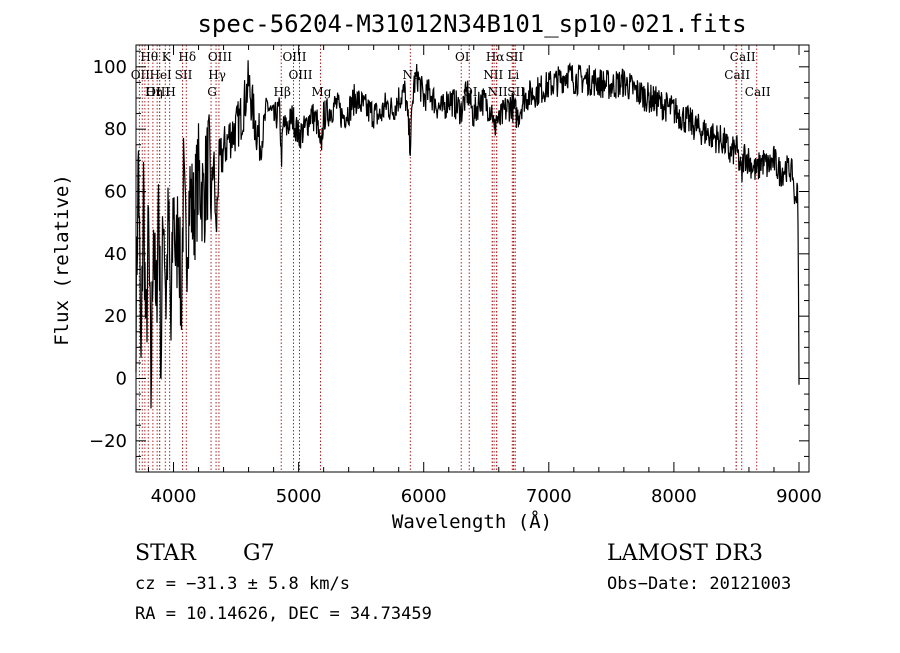 The height and width of the screenshot is (653, 900). I want to click on x-tick-label: 4000, so click(174, 496).